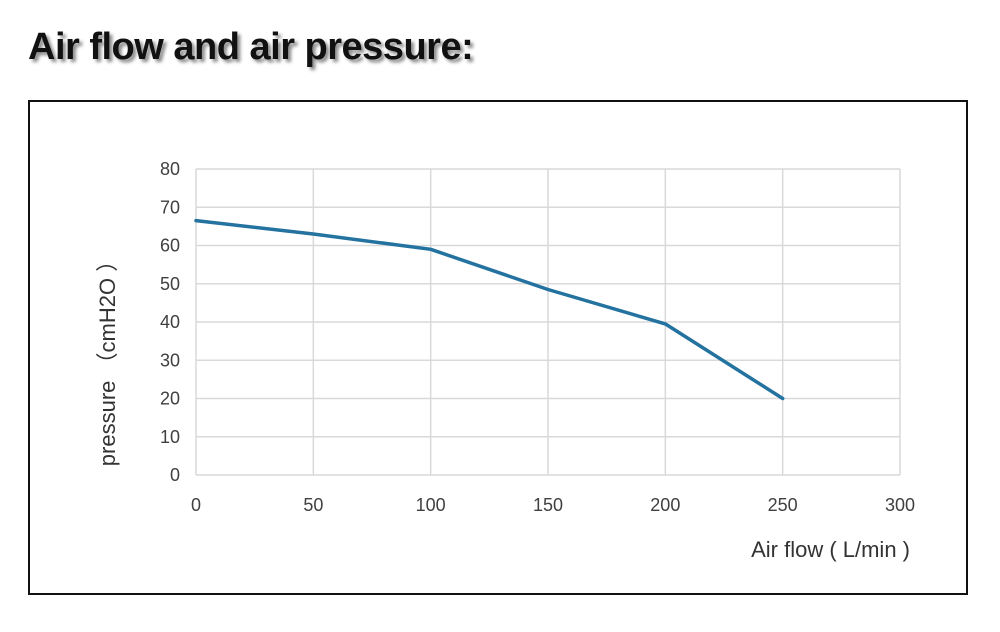 Image resolution: width=1000 pixels, height=632 pixels. I want to click on x-tick-label: 250, so click(783, 505).